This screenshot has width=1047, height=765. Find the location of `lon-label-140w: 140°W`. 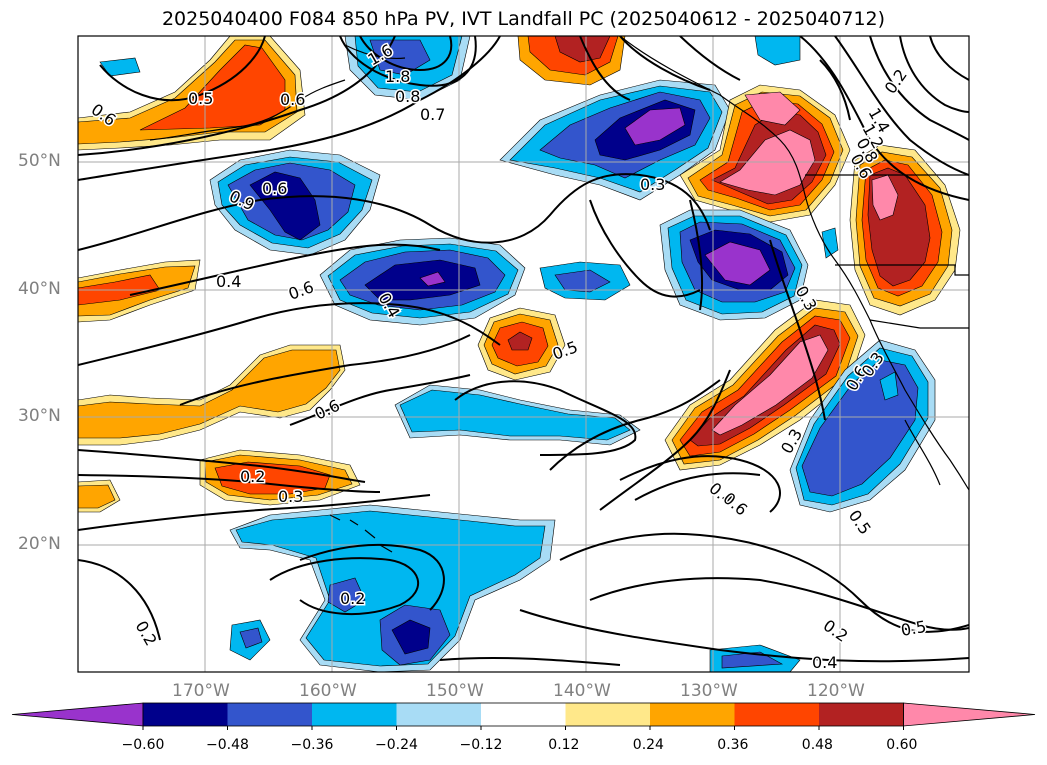

lon-label-140w: 140°W is located at coordinates (582, 691).